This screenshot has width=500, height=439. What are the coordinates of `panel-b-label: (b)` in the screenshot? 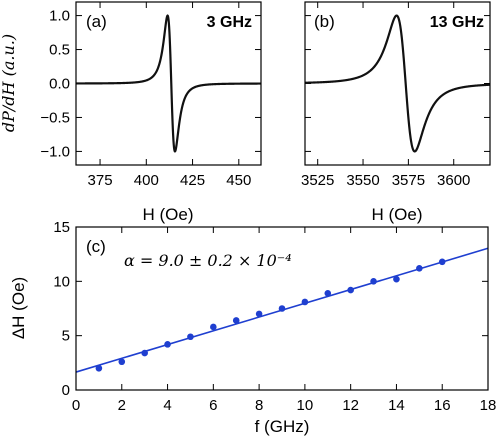 It's located at (324, 21).